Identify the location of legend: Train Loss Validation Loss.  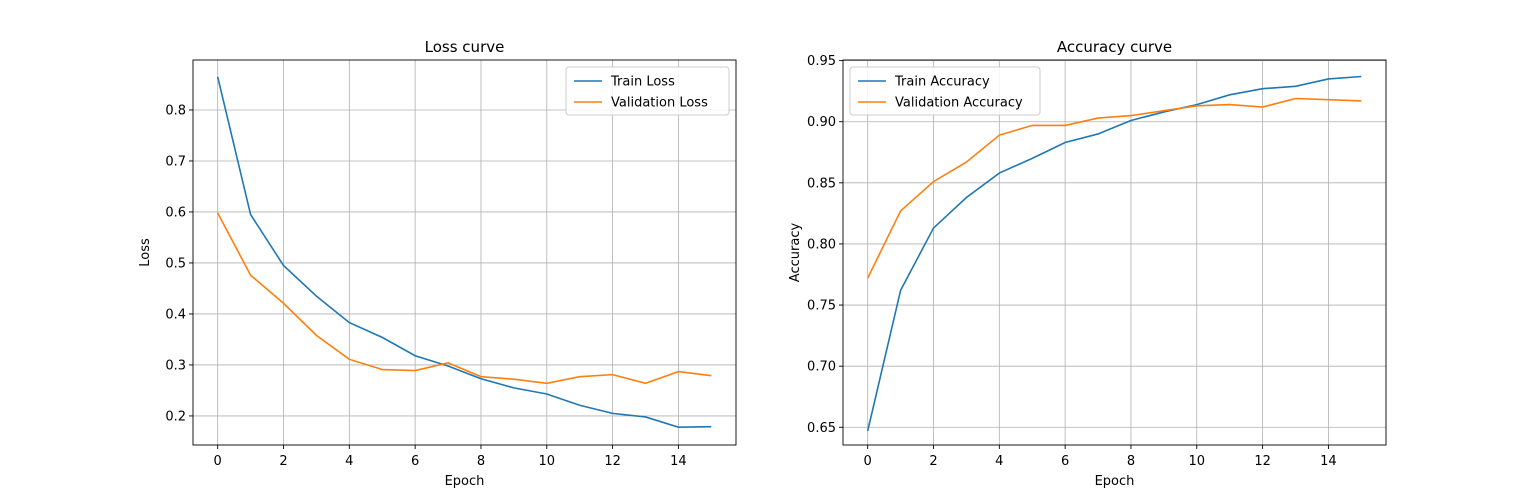
(647, 91).